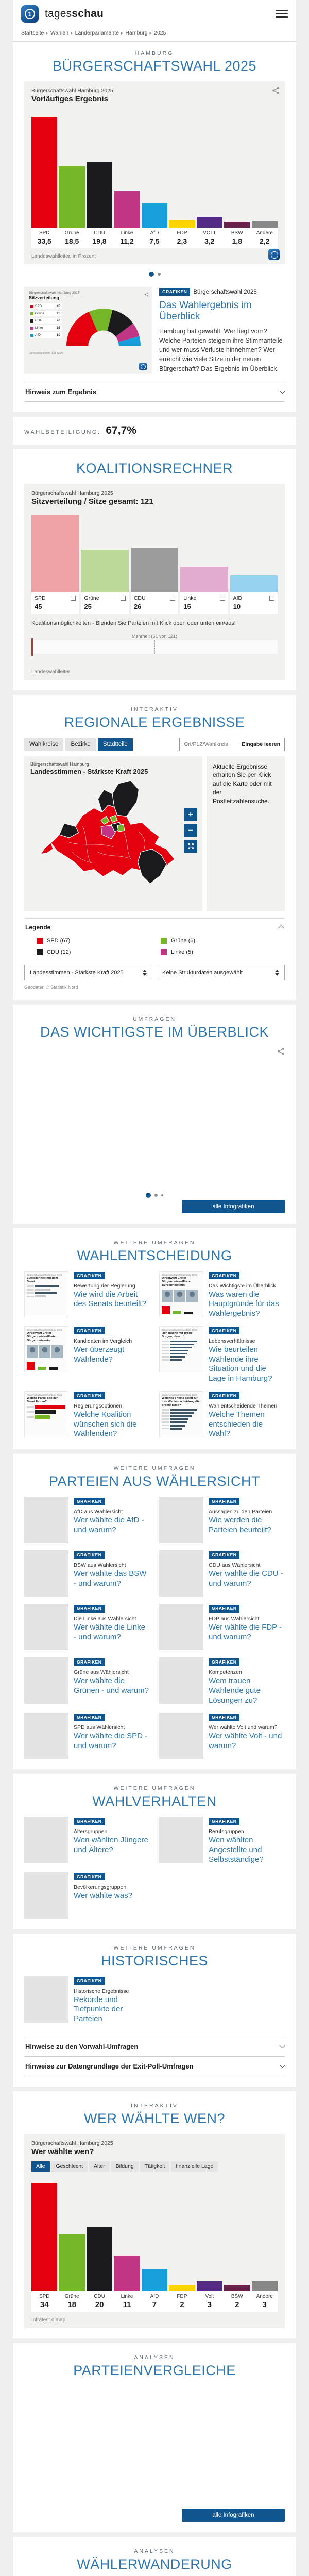  I want to click on zoom-in-button: +, so click(190, 814).